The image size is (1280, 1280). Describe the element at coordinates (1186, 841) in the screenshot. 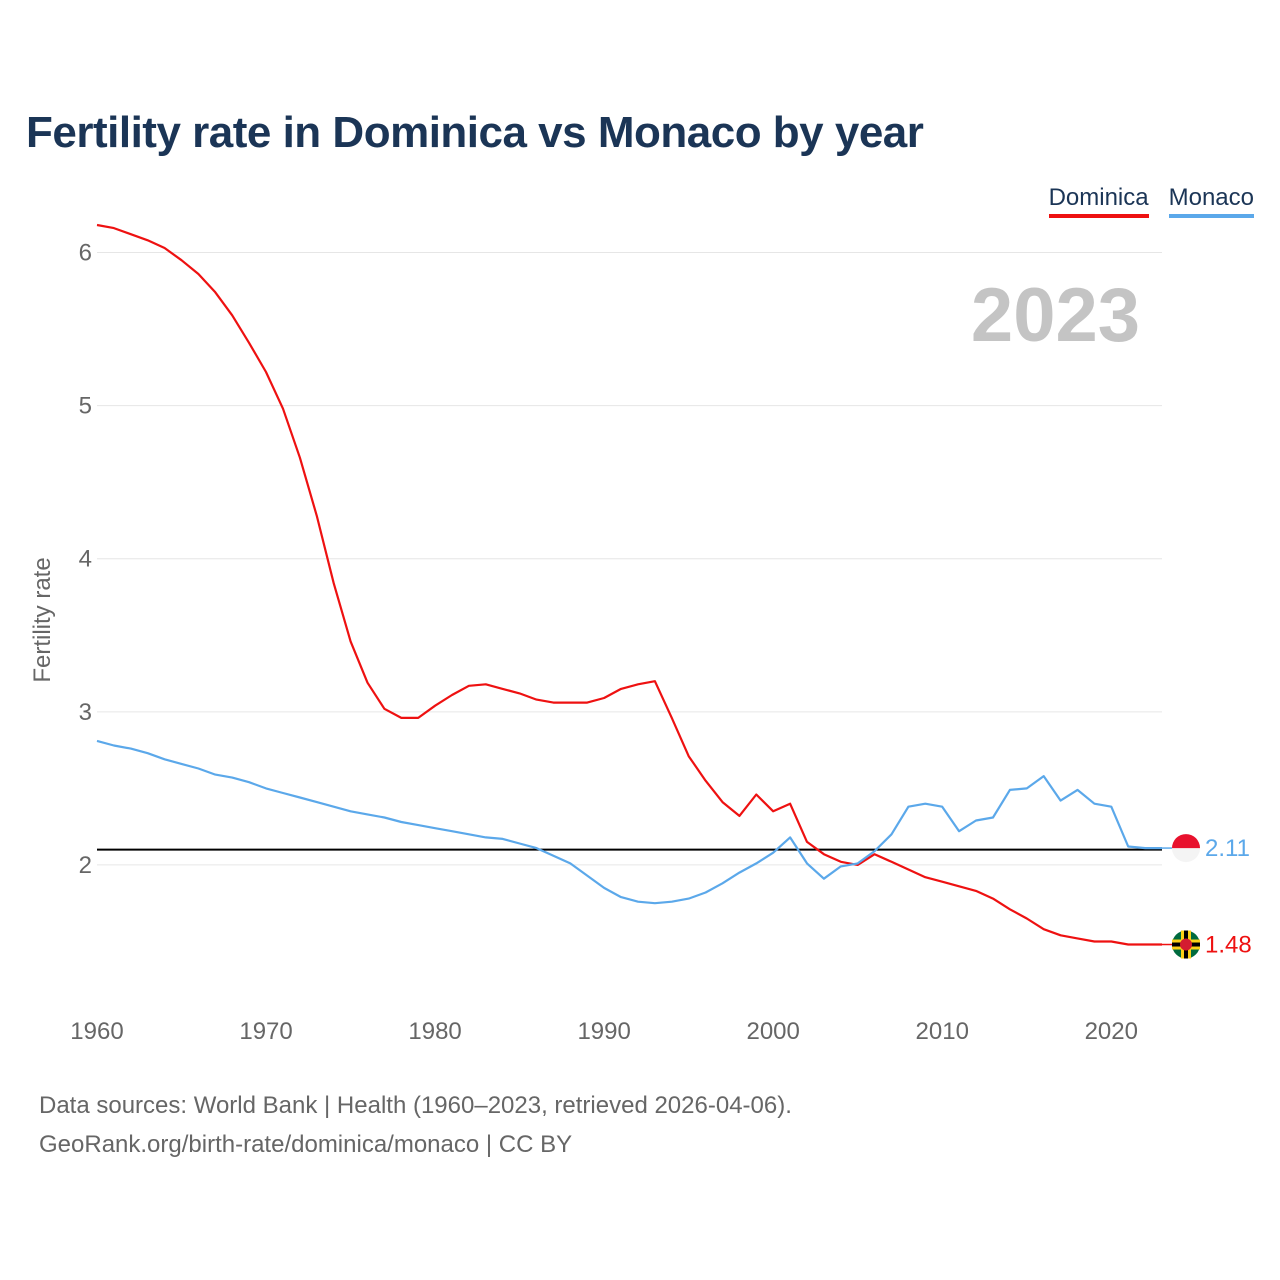

I see `flag-monaco-red` at that location.